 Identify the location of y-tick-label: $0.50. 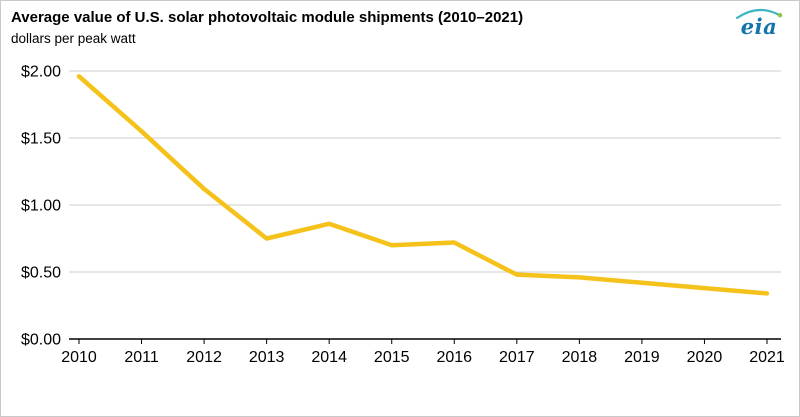
(41, 273).